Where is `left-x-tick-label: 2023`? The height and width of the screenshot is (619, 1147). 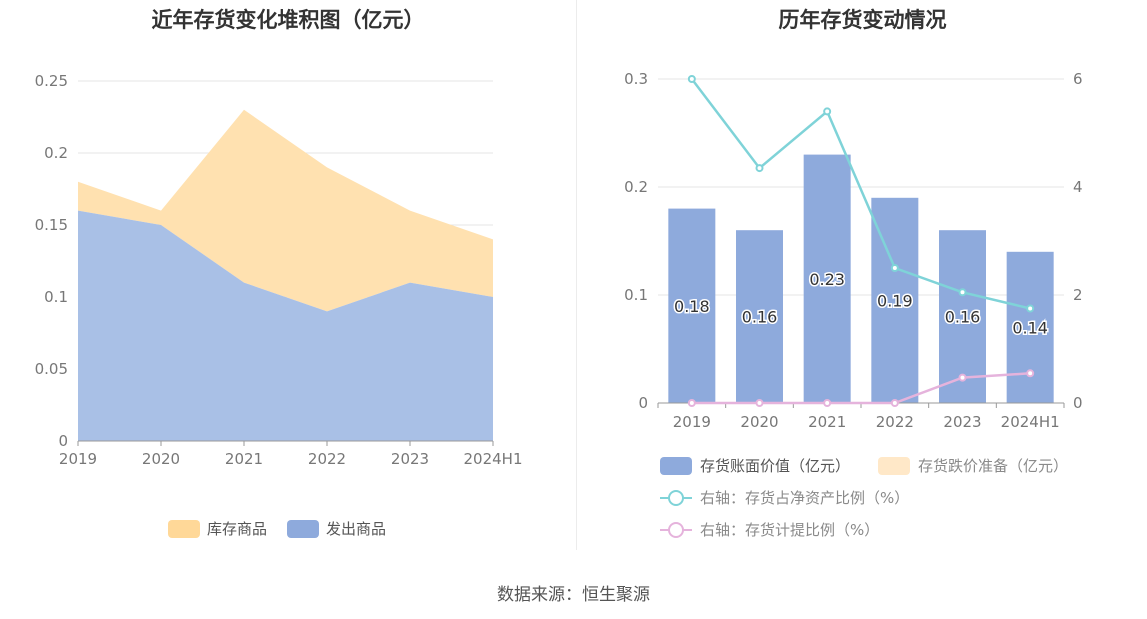 left-x-tick-label: 2023 is located at coordinates (410, 459).